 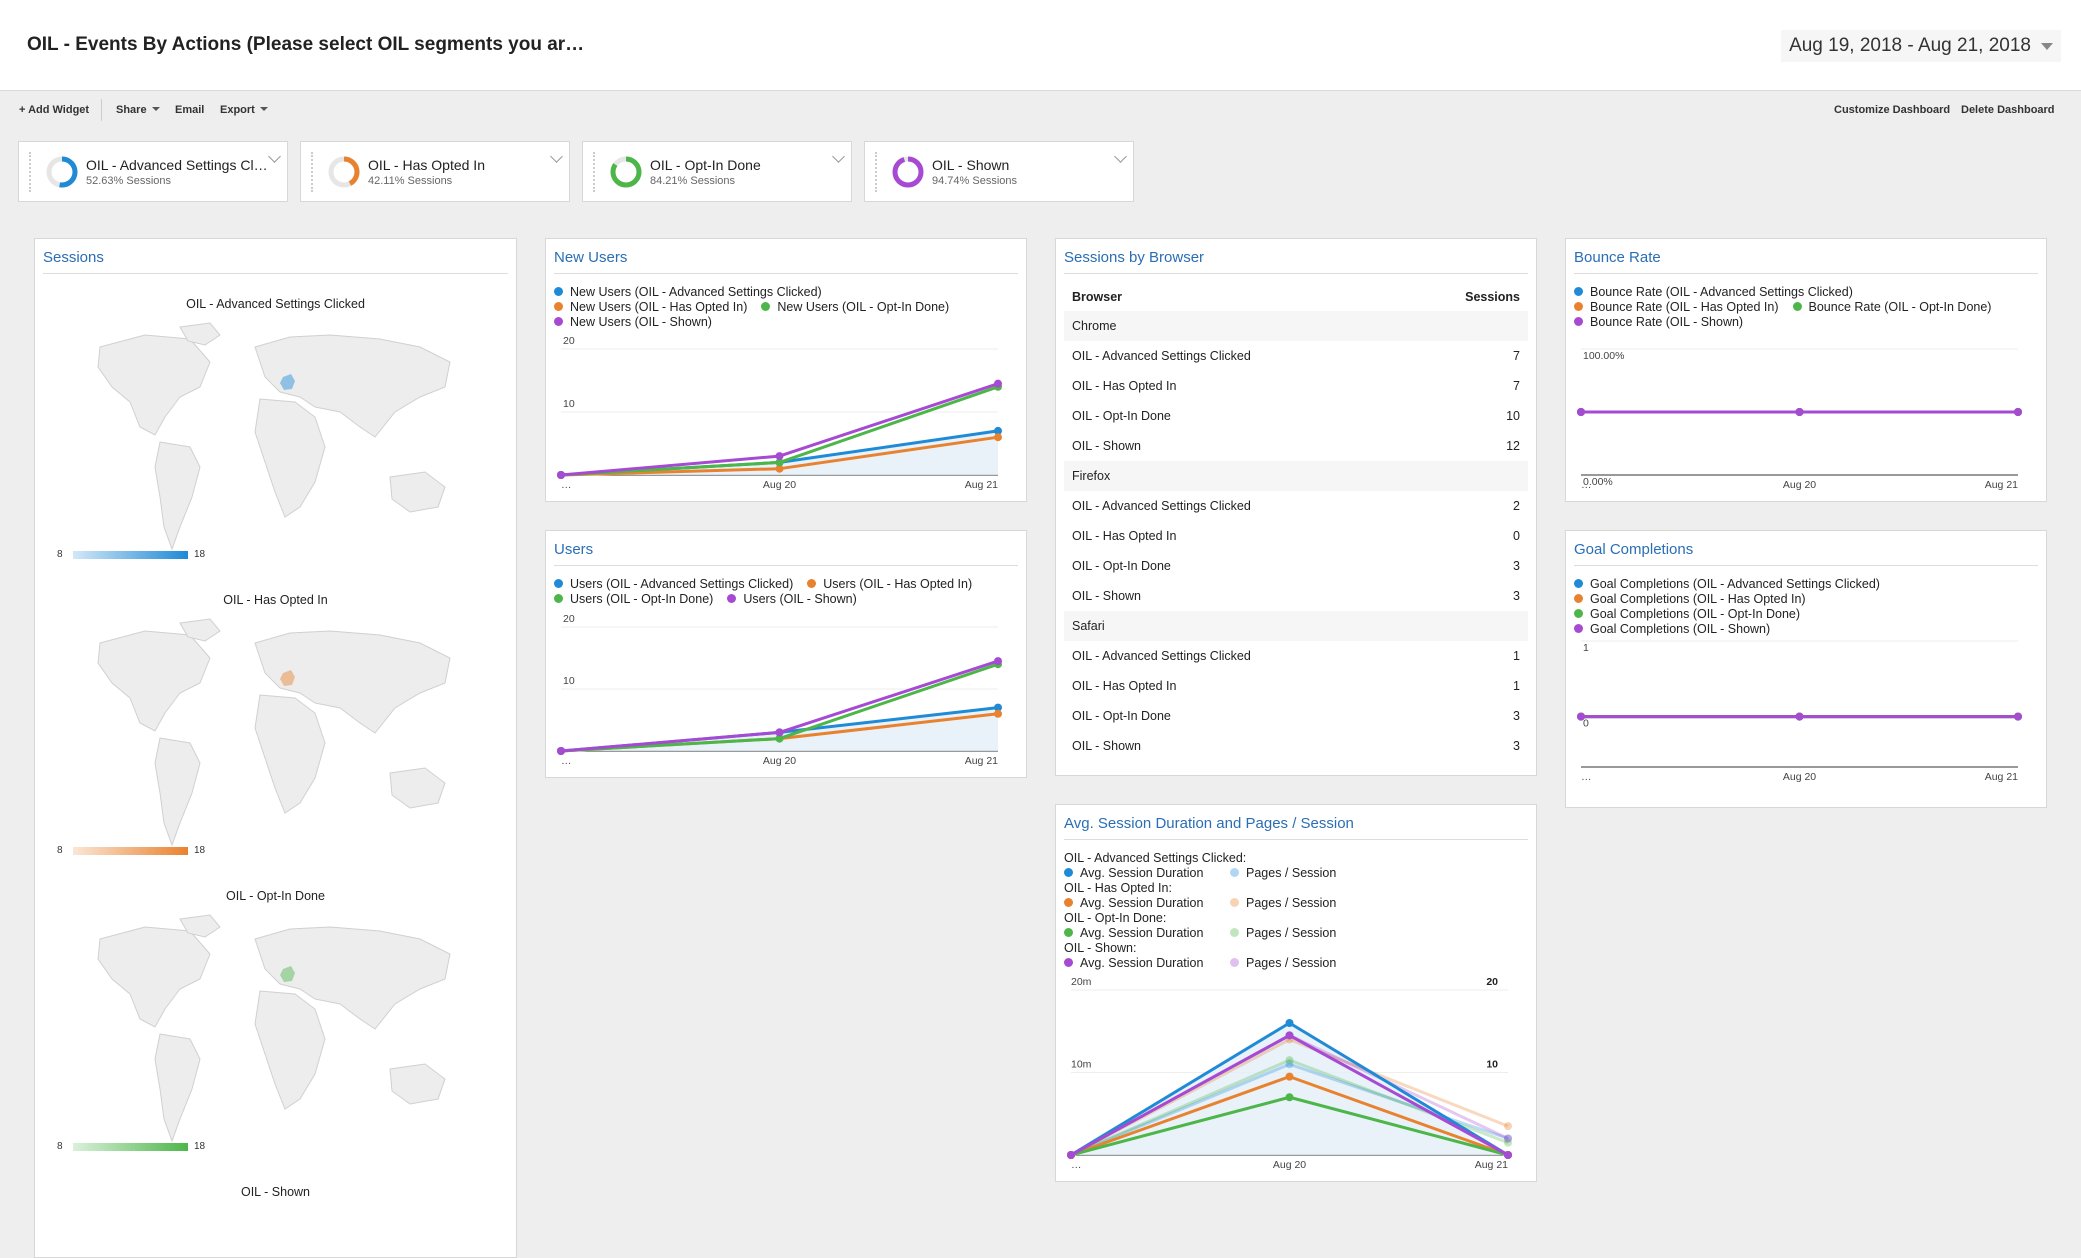 What do you see at coordinates (1296, 476) in the screenshot?
I see `table-group-row: Firefox` at bounding box center [1296, 476].